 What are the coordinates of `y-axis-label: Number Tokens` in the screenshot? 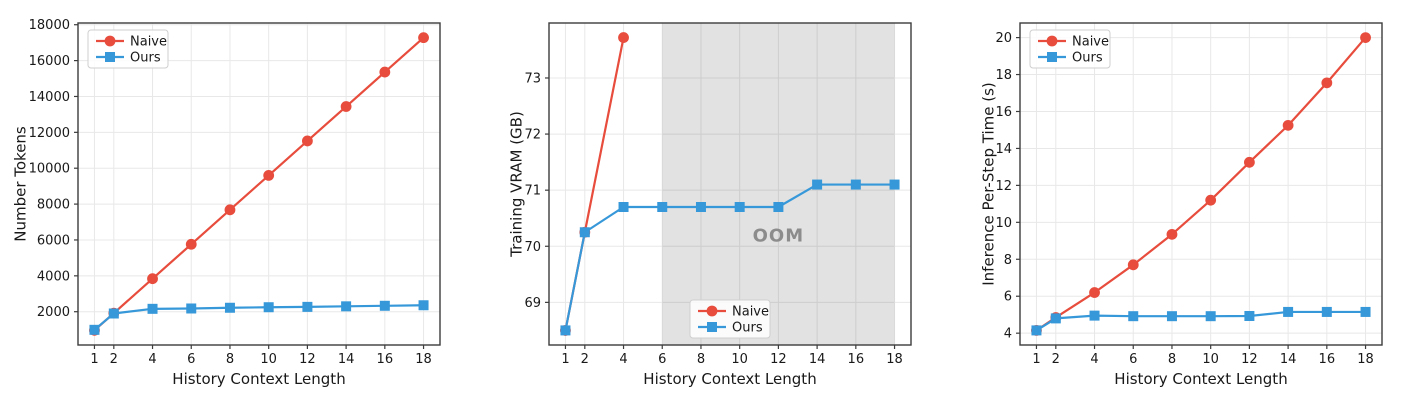 It's located at (20, 184).